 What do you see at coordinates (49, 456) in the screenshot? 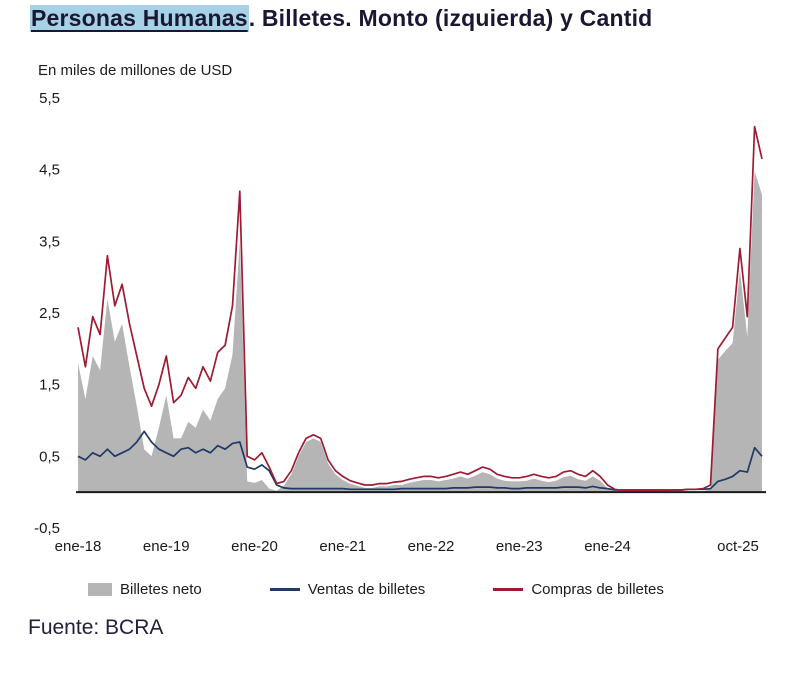
I see `svg-text: 0,5` at bounding box center [49, 456].